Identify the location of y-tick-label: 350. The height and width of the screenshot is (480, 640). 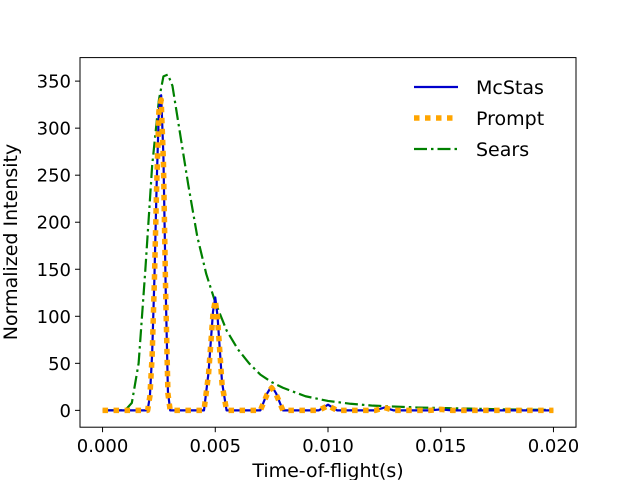
(54, 82).